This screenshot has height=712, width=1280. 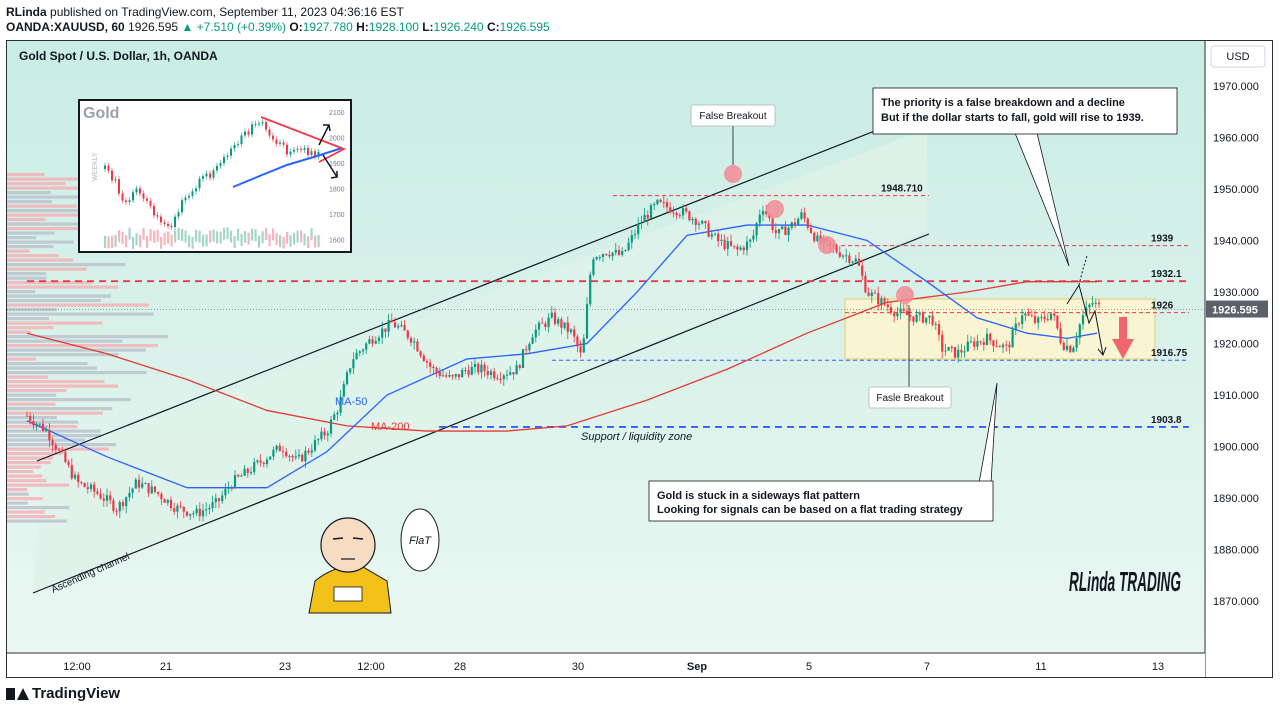 I want to click on price-change: ▲ +7.510 (+0.39%), so click(x=234, y=27).